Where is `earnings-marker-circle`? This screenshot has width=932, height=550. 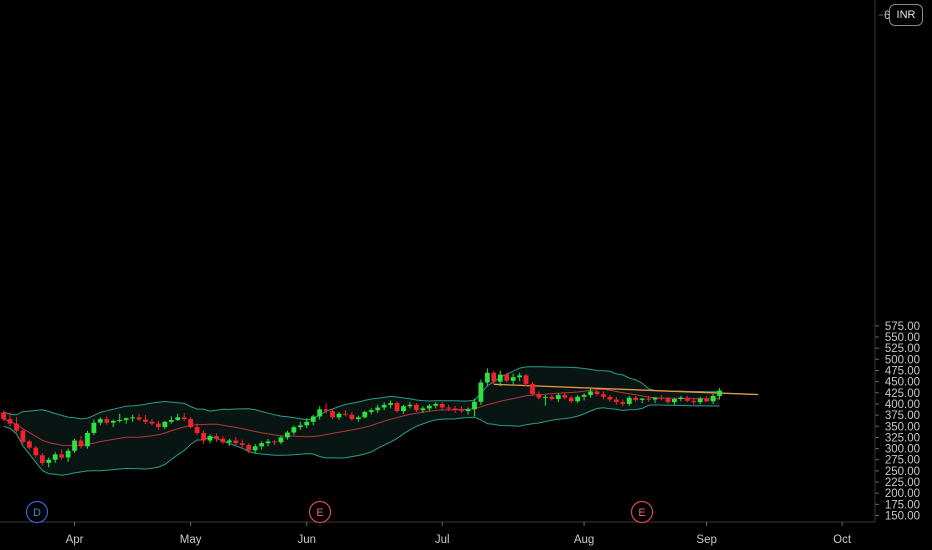 earnings-marker-circle is located at coordinates (642, 512).